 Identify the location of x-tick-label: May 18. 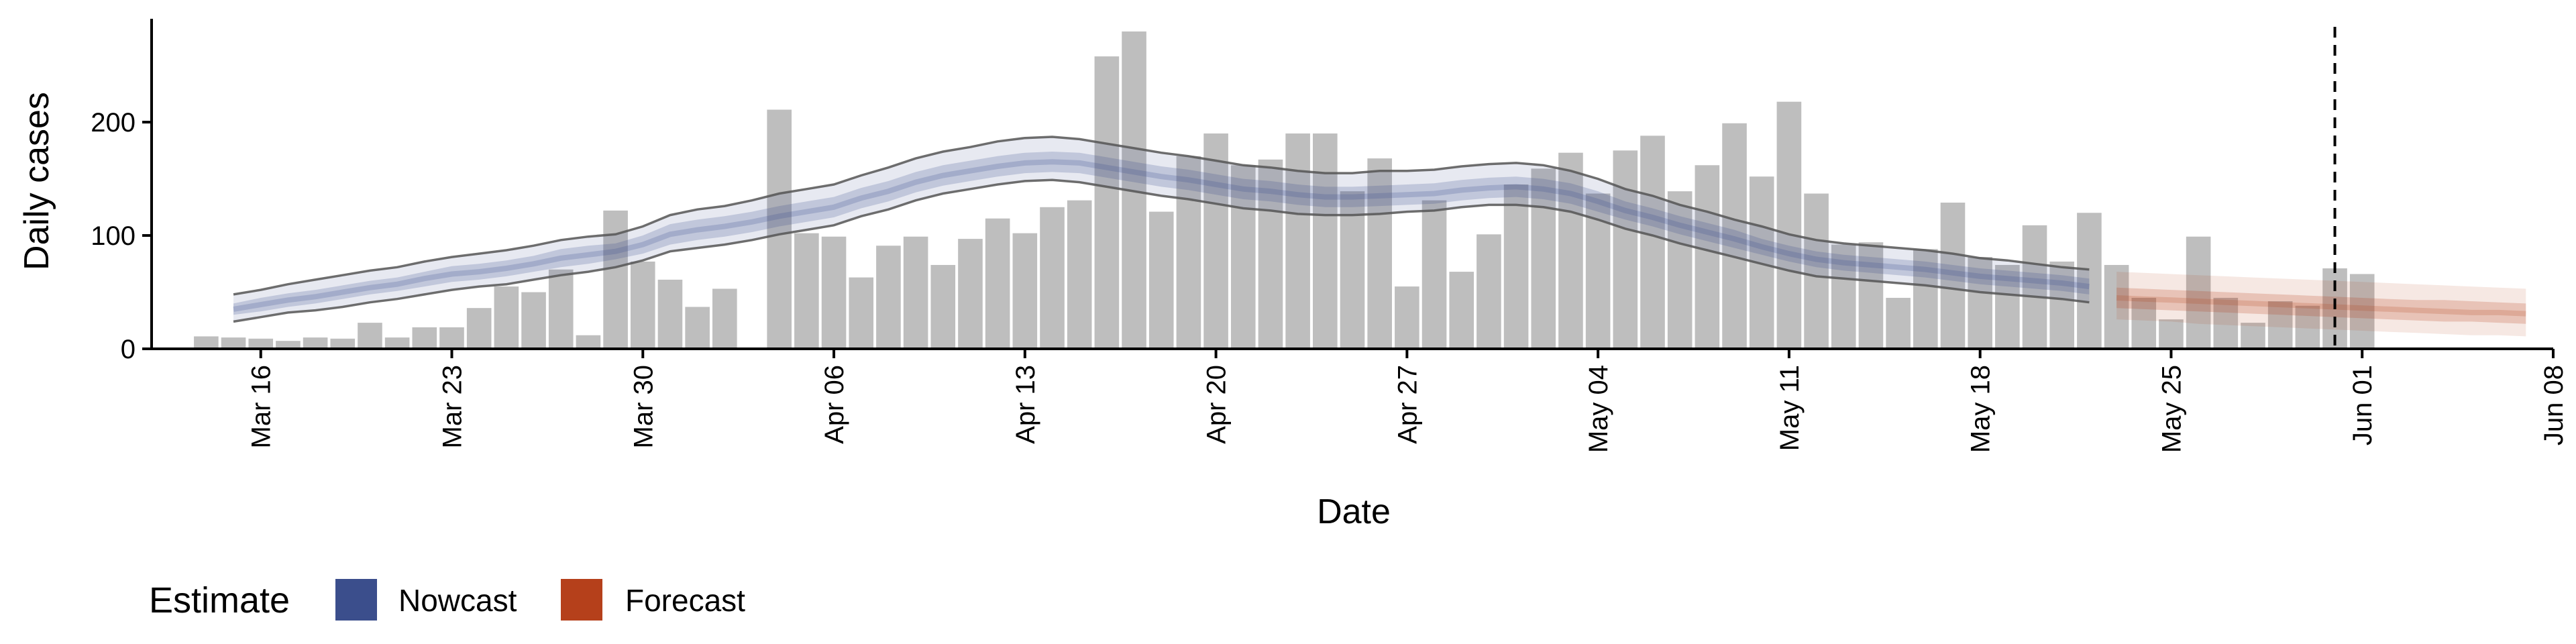
(1981, 409).